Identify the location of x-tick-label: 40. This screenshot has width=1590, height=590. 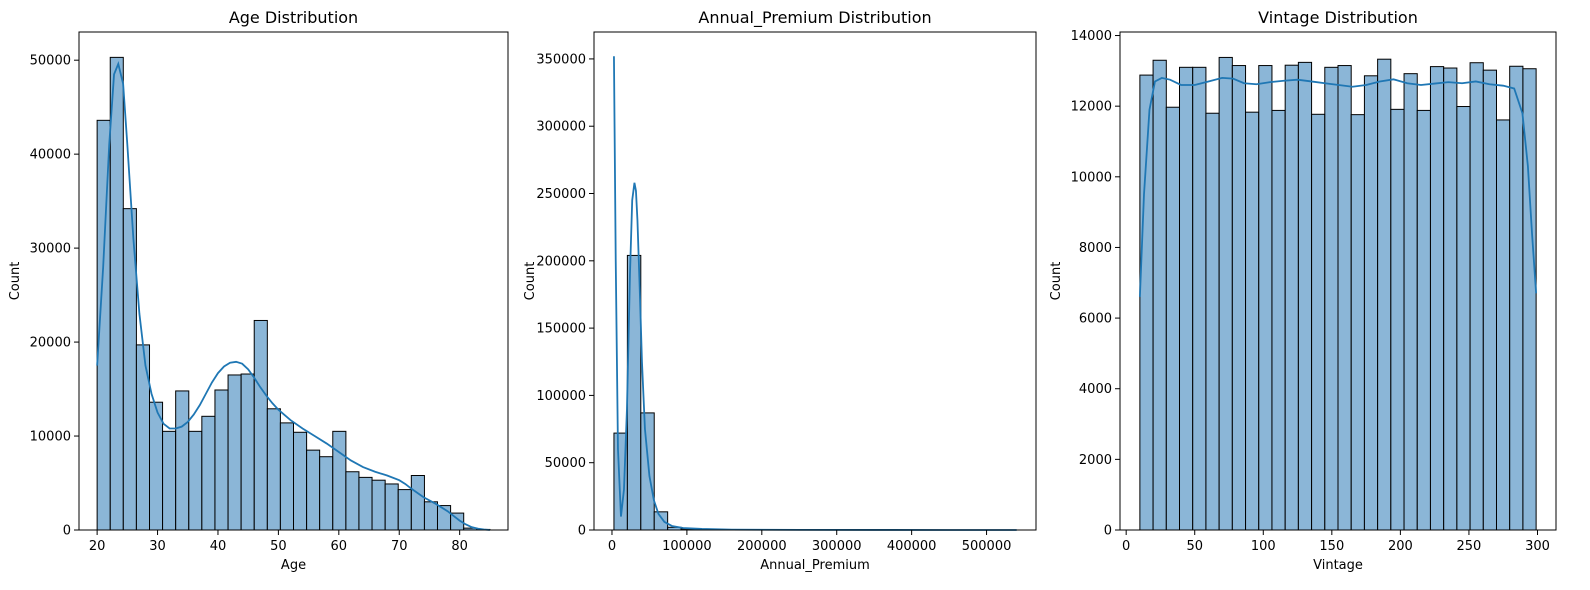
(218, 546).